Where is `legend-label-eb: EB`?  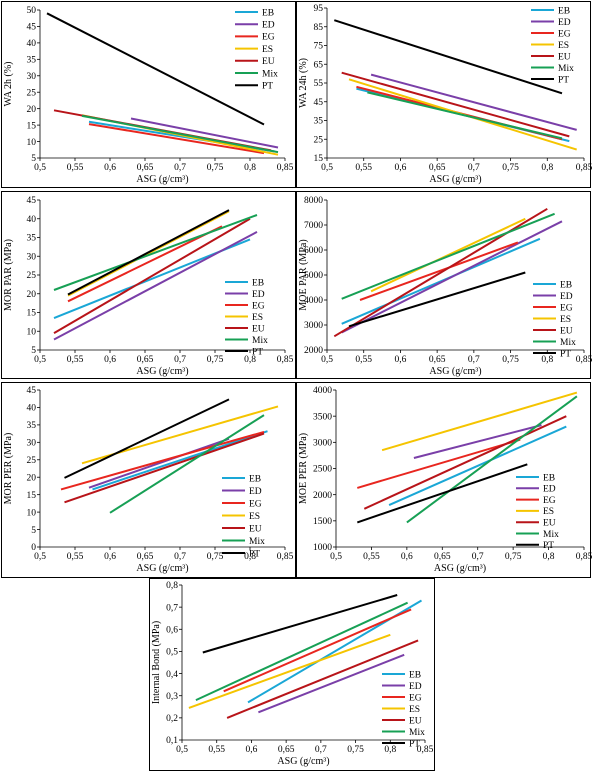 legend-label-eb: EB is located at coordinates (415, 675).